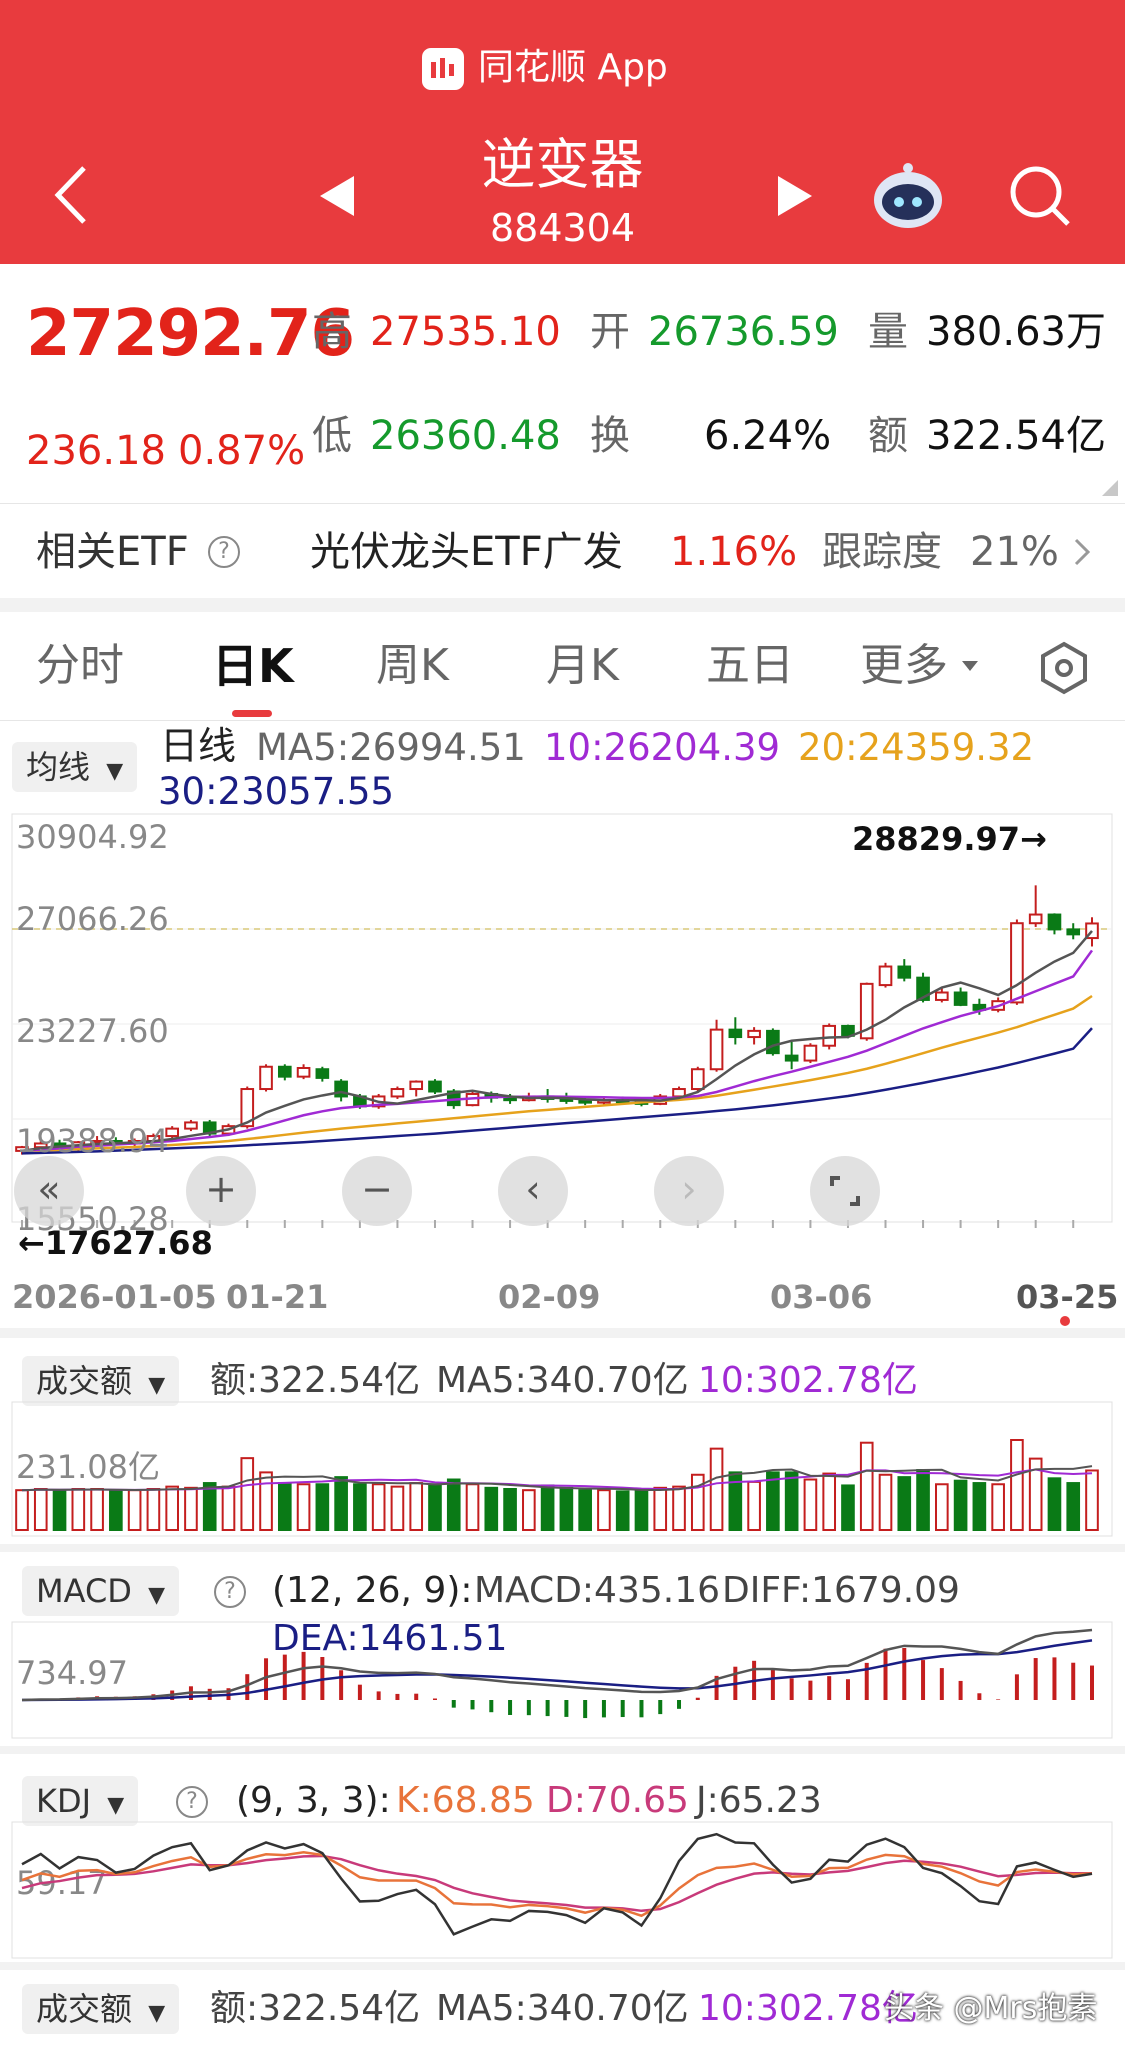 The width and height of the screenshot is (1125, 2049). Describe the element at coordinates (253, 666) in the screenshot. I see `tab-daily-k: 日K` at that location.